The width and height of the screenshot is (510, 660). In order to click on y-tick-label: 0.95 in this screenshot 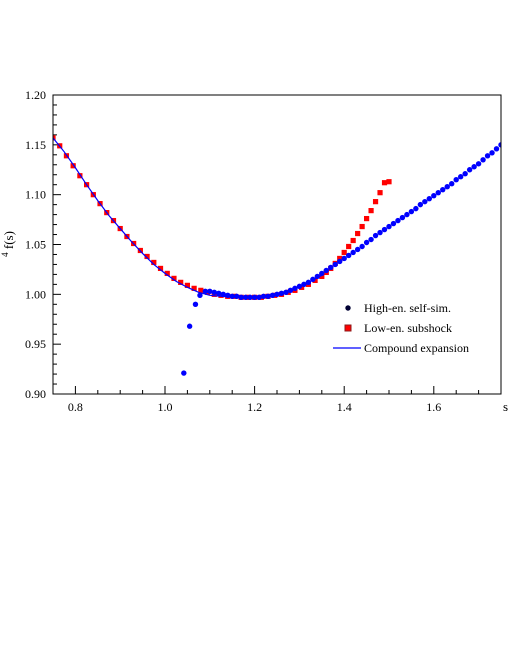, I will do `click(35, 344)`.